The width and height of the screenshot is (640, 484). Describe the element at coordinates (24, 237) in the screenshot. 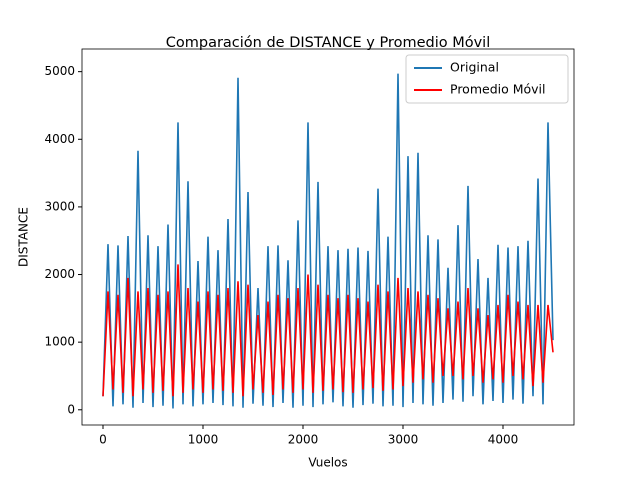

I see `y-axis-label: DISTANCE` at that location.